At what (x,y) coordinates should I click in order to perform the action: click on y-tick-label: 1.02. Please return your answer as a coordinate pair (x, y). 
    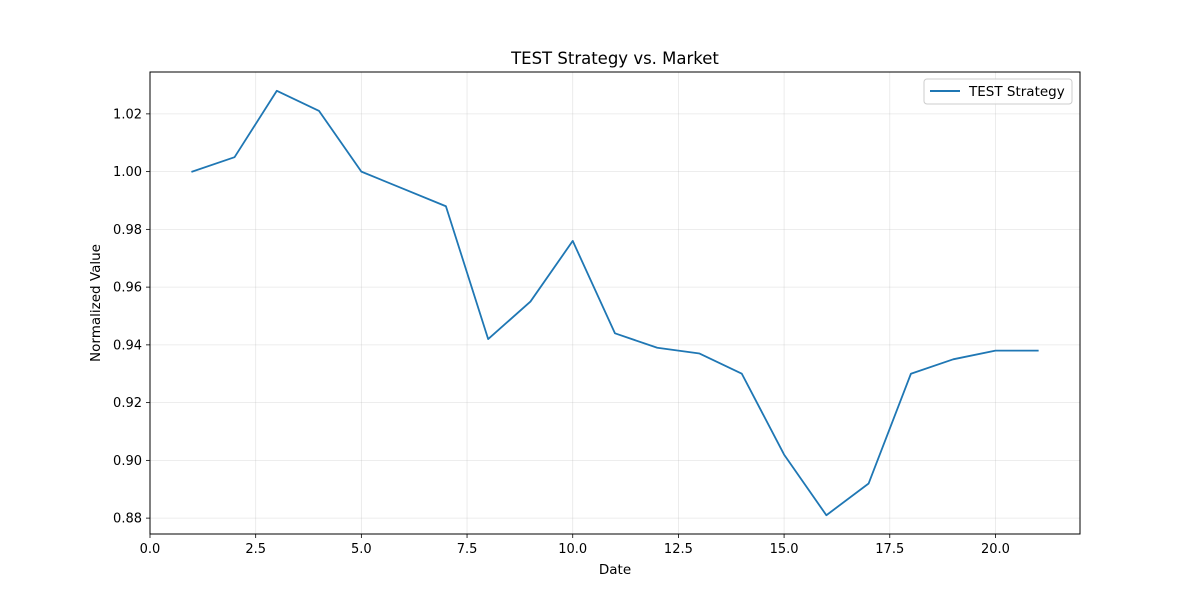
    Looking at the image, I should click on (127, 114).